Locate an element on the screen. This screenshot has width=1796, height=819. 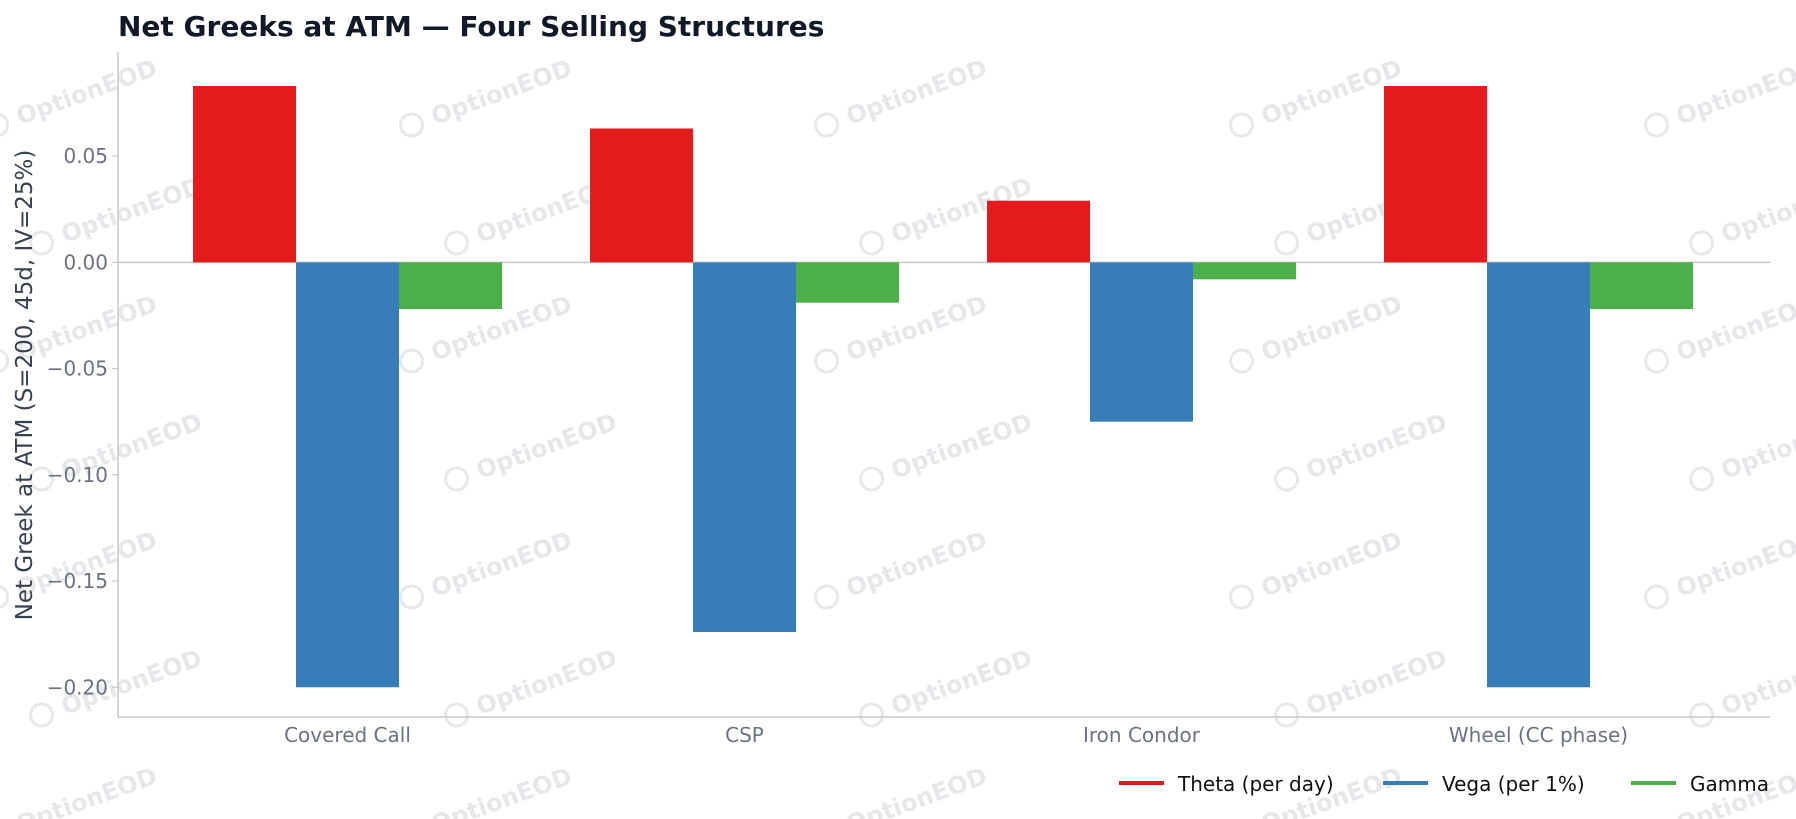
bar-csp-gamma is located at coordinates (847, 282).